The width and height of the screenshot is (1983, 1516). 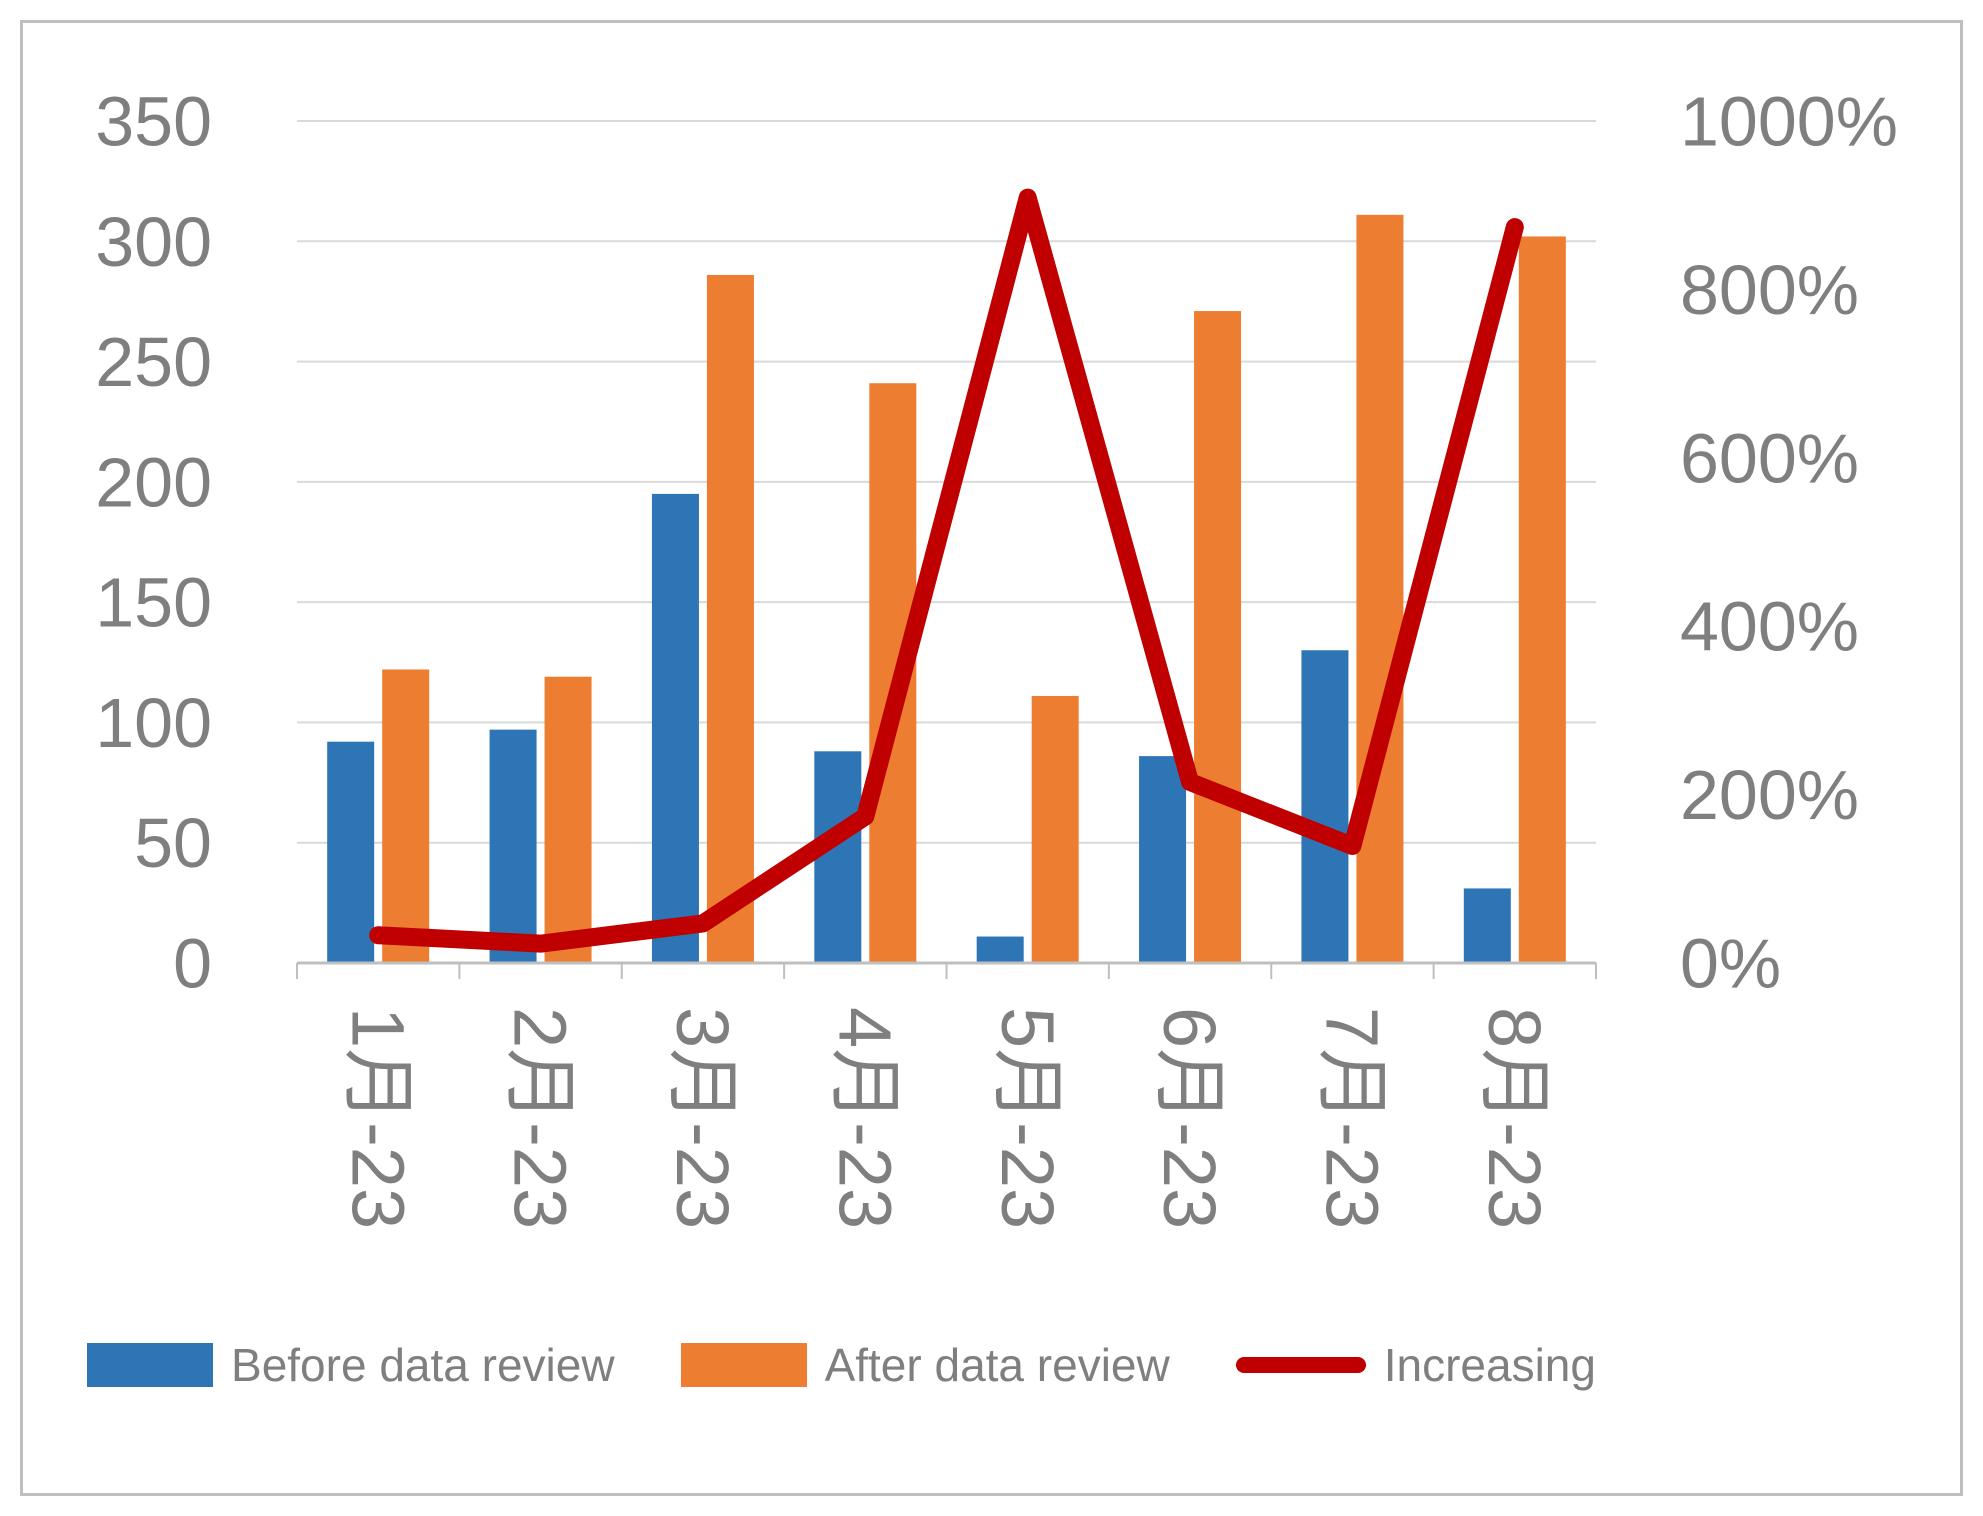 I want to click on legend-item-after: After data review, so click(x=925, y=1365).